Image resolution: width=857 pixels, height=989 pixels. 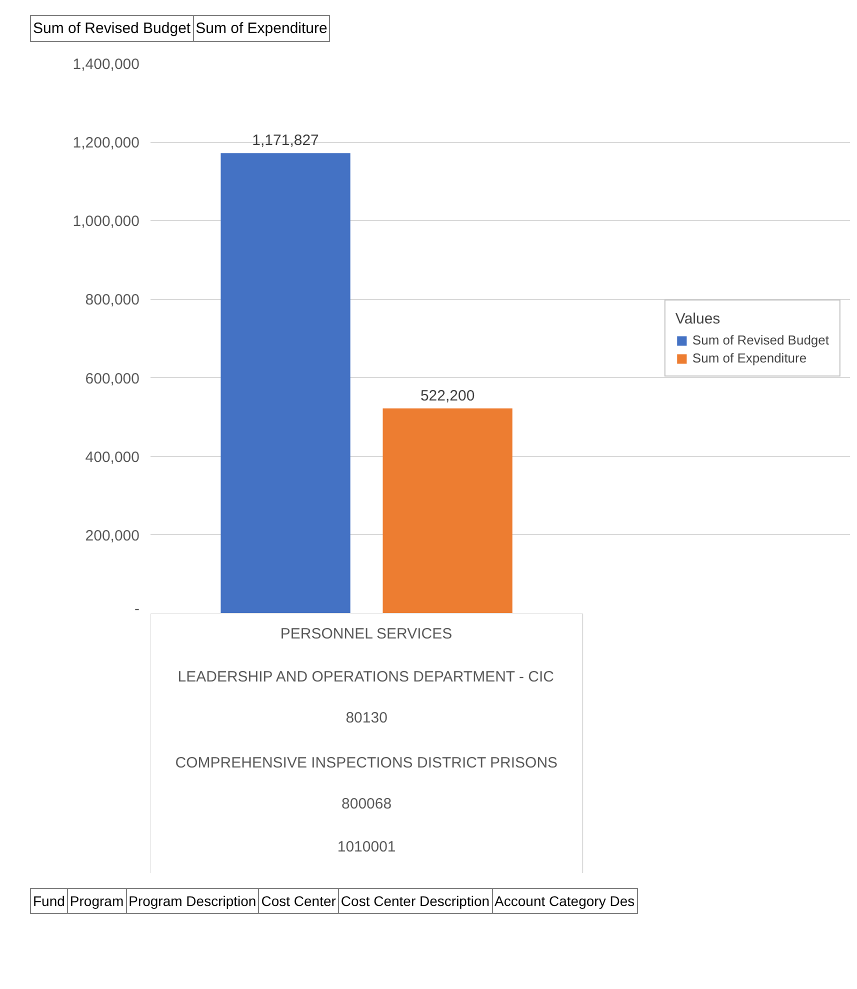 What do you see at coordinates (261, 28) in the screenshot?
I see `text: Sum of Expenditure` at bounding box center [261, 28].